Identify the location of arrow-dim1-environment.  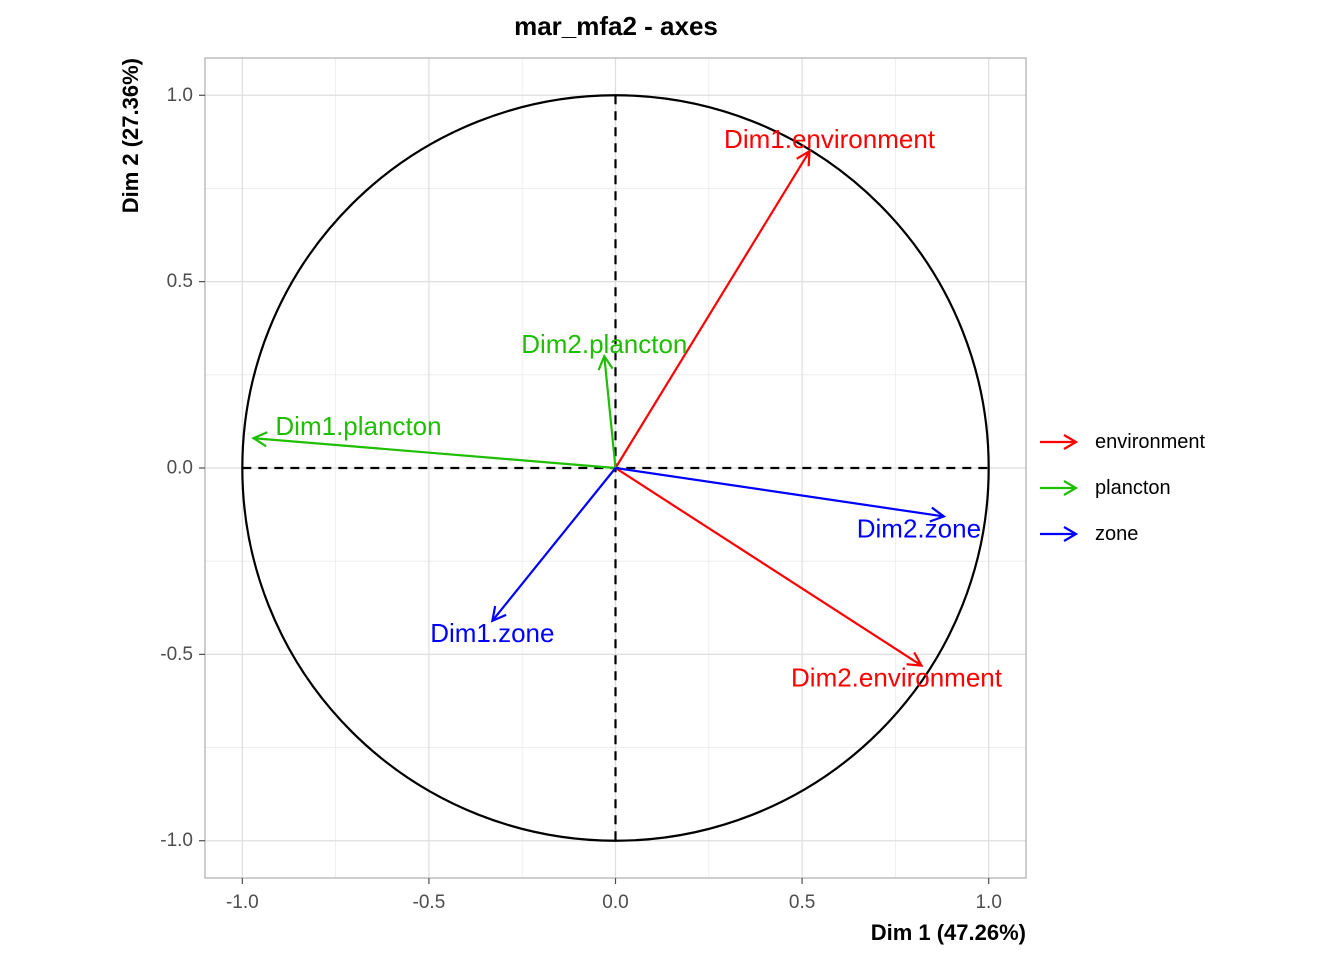
(712, 309).